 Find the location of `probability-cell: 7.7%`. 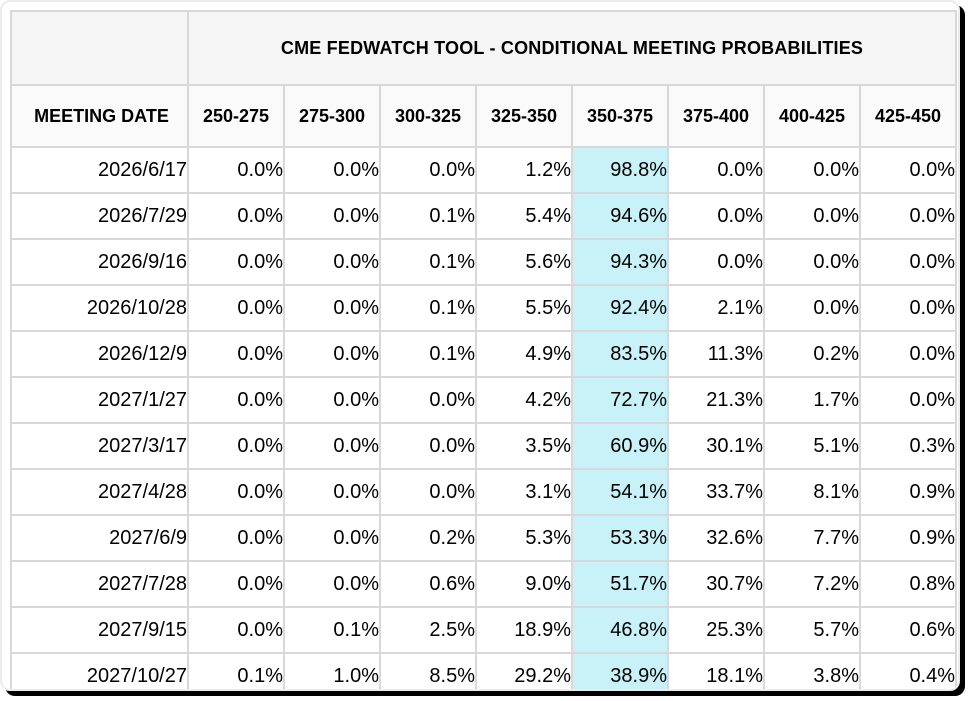

probability-cell: 7.7% is located at coordinates (812, 538).